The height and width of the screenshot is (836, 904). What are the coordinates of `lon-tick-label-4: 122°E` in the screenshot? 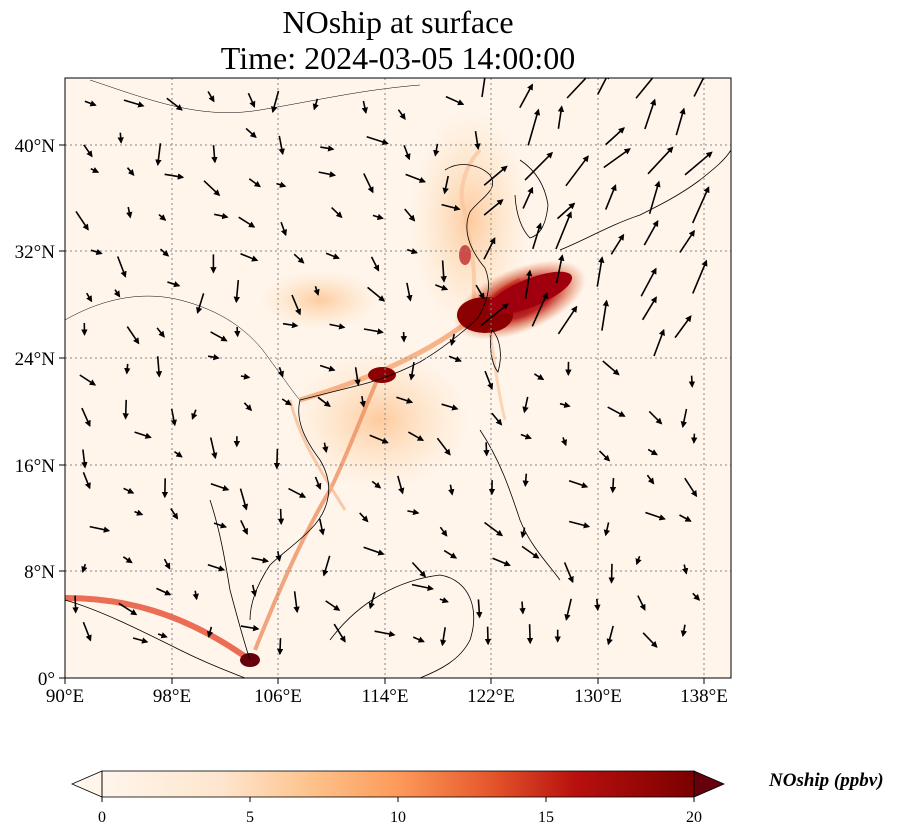 It's located at (491, 696).